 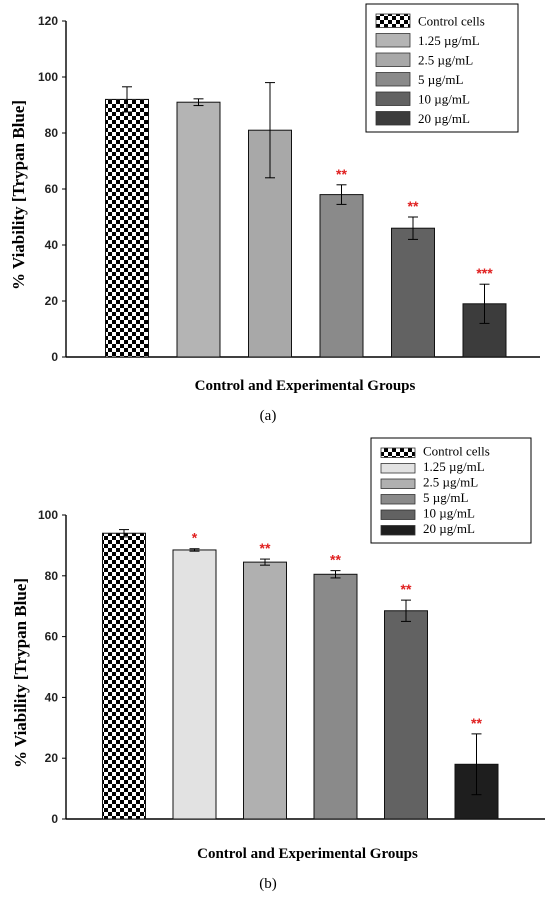 What do you see at coordinates (268, 416) in the screenshot?
I see `panel-label: (a)` at bounding box center [268, 416].